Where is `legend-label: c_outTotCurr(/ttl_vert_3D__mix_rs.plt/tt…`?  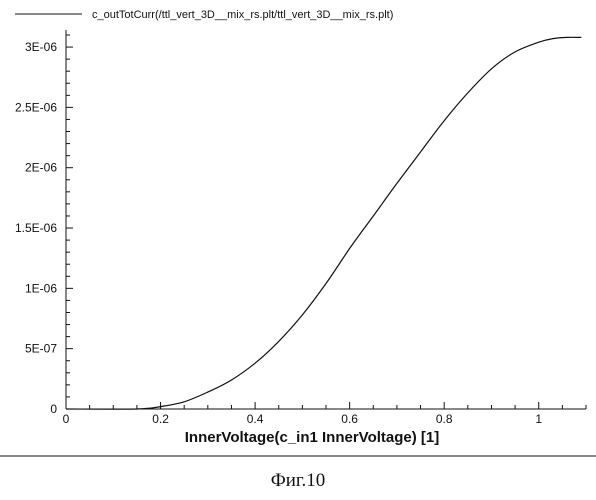
legend-label: c_outTotCurr(/ttl_vert_3D__mix_rs.plt/tt… is located at coordinates (242, 15).